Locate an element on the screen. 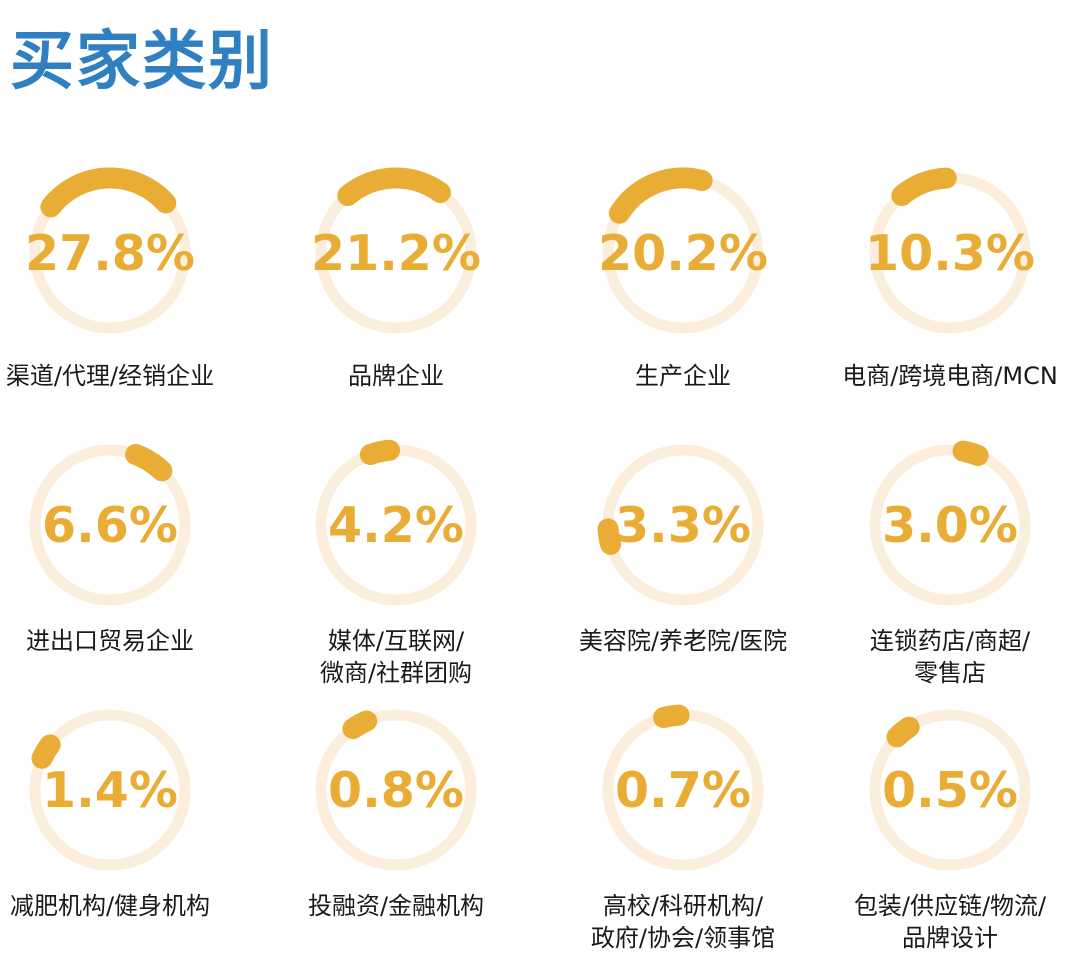  category-label: 品牌企业 is located at coordinates (396, 376).